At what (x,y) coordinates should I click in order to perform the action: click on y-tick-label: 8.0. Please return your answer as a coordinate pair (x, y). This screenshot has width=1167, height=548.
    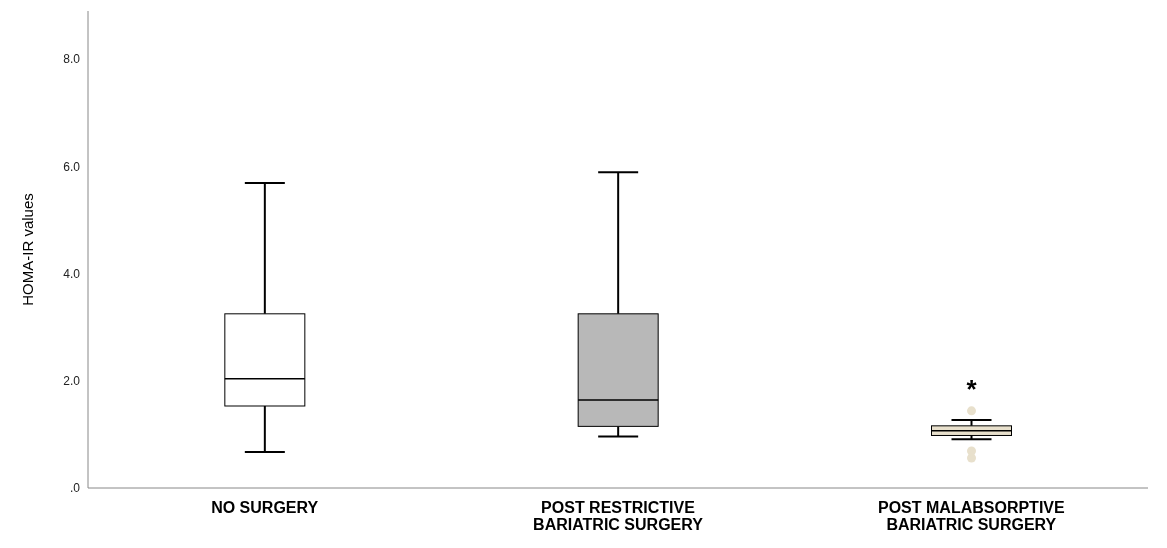
    Looking at the image, I should click on (72, 59).